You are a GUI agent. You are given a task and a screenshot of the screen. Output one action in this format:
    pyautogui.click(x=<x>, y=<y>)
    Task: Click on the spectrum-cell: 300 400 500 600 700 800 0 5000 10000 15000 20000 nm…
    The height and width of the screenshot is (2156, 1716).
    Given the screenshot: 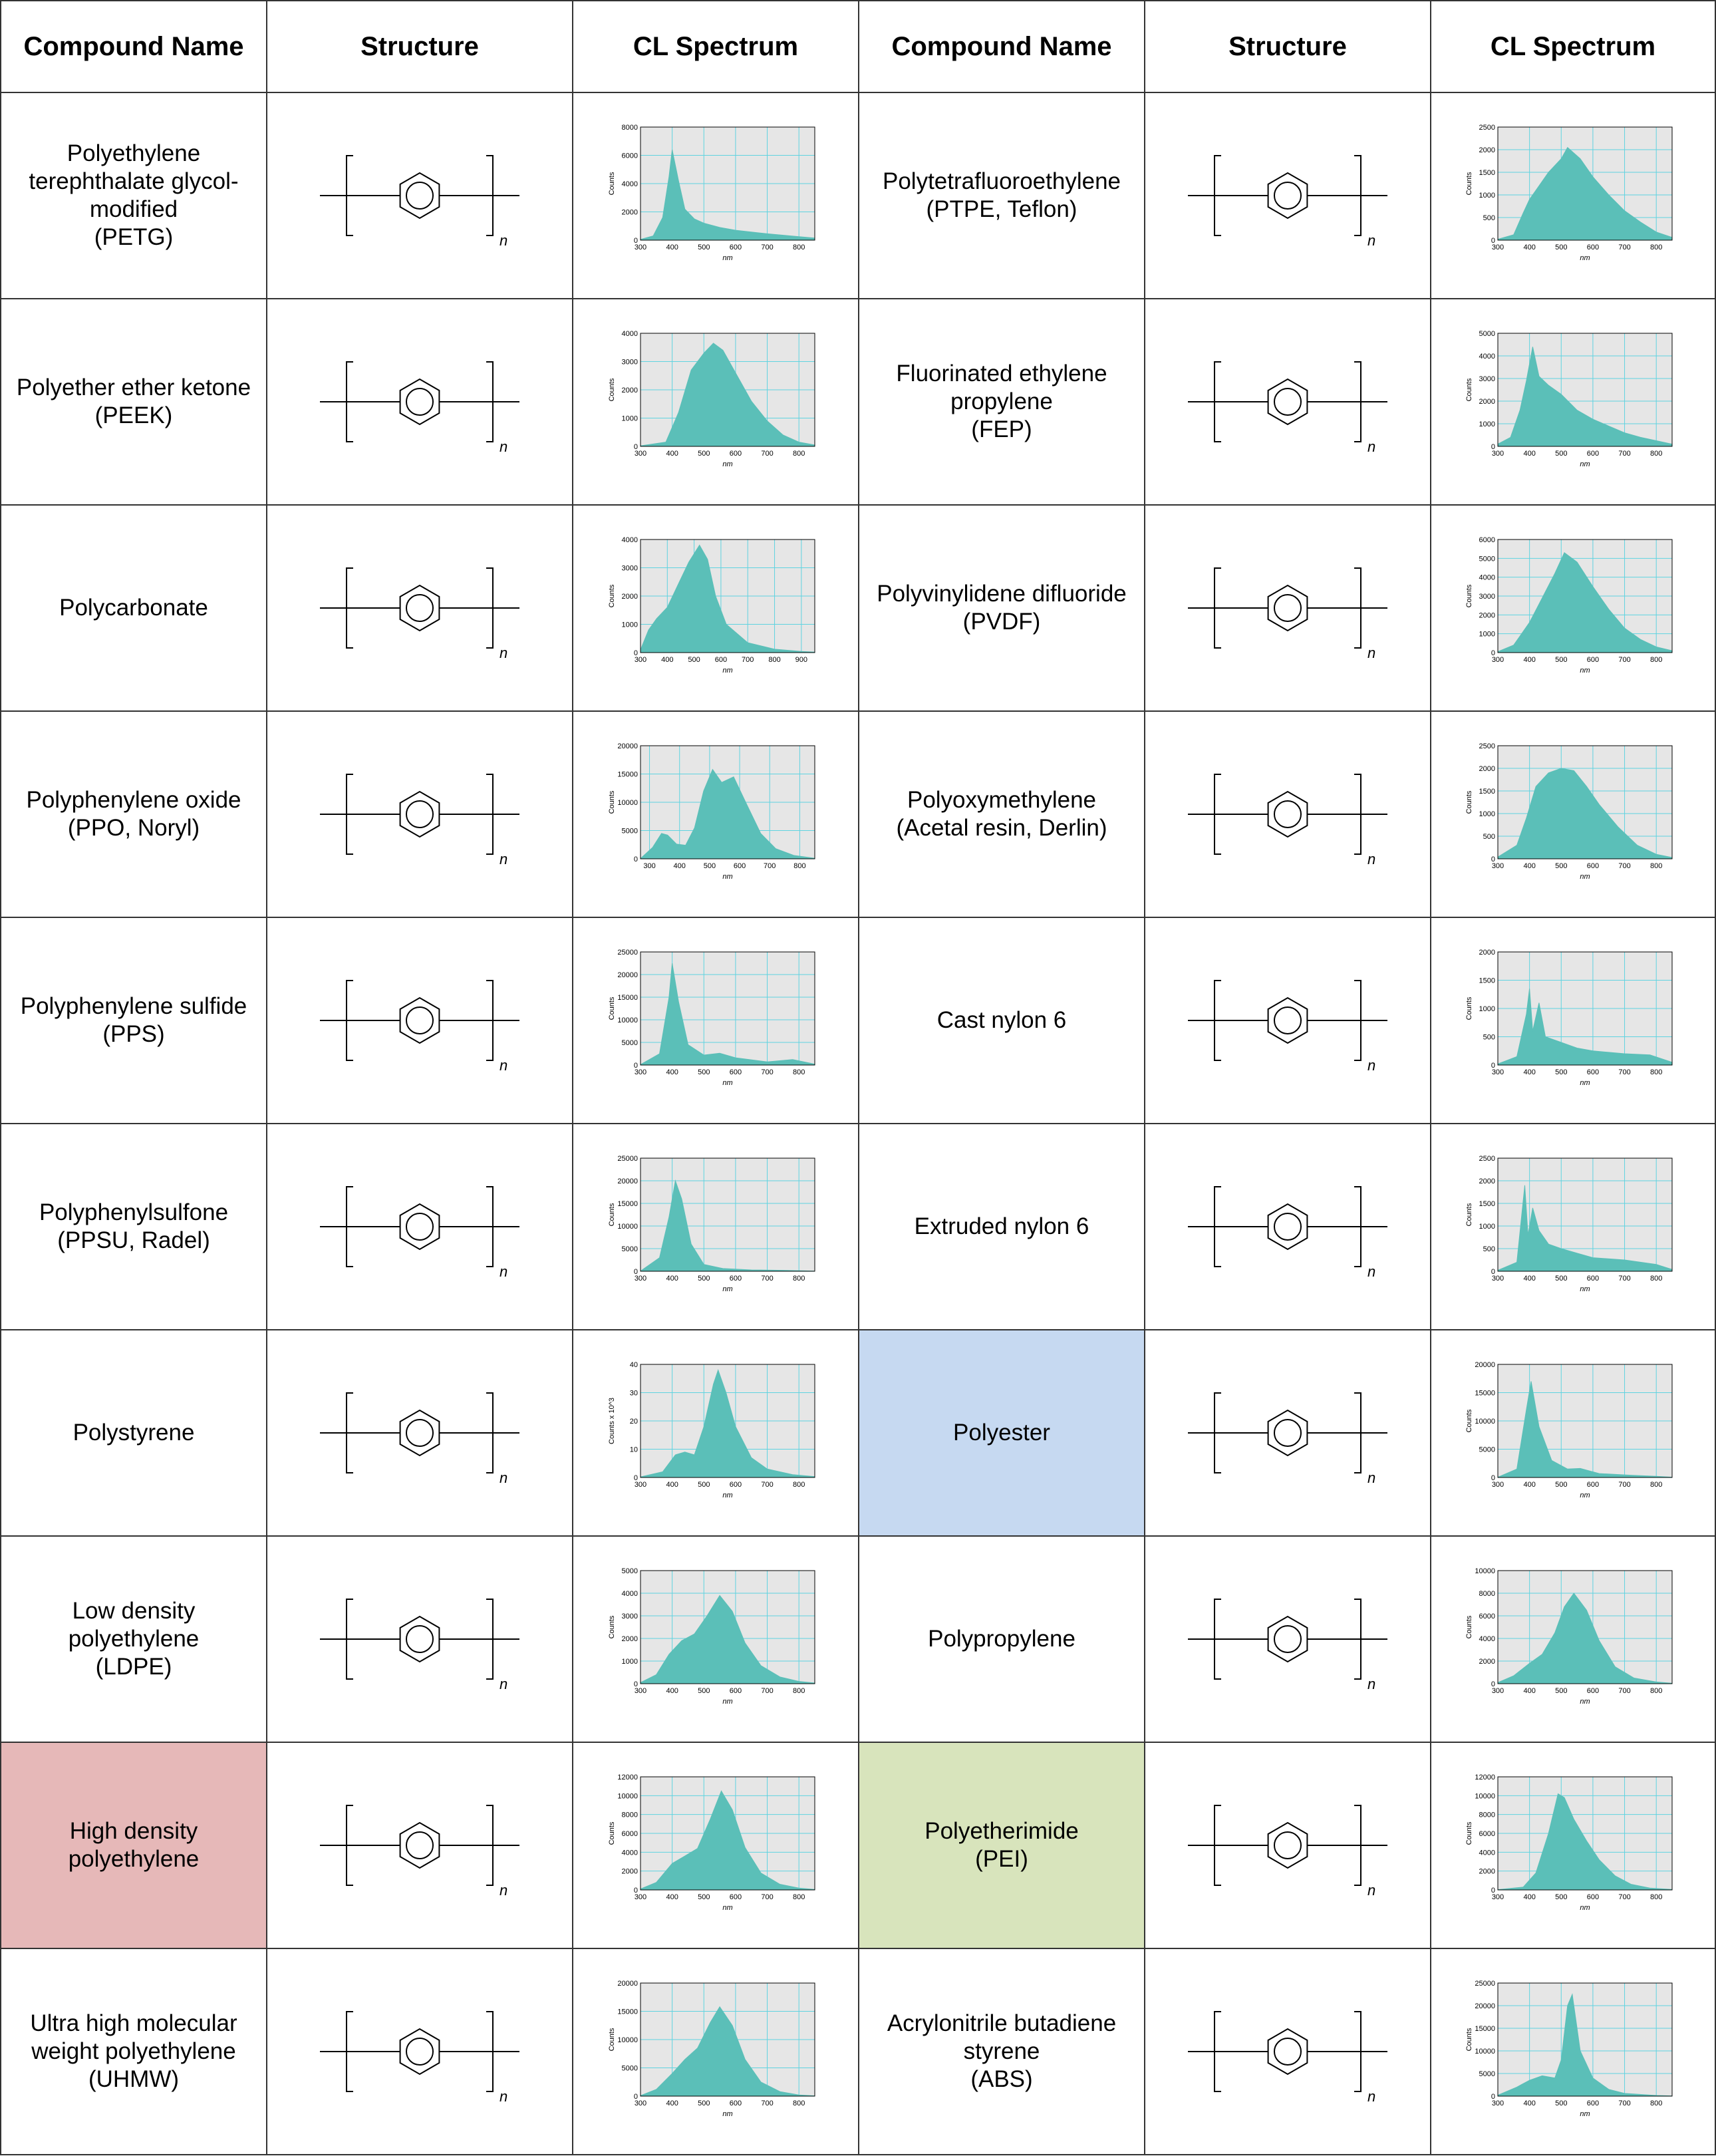 What is the action you would take?
    pyautogui.click(x=715, y=814)
    